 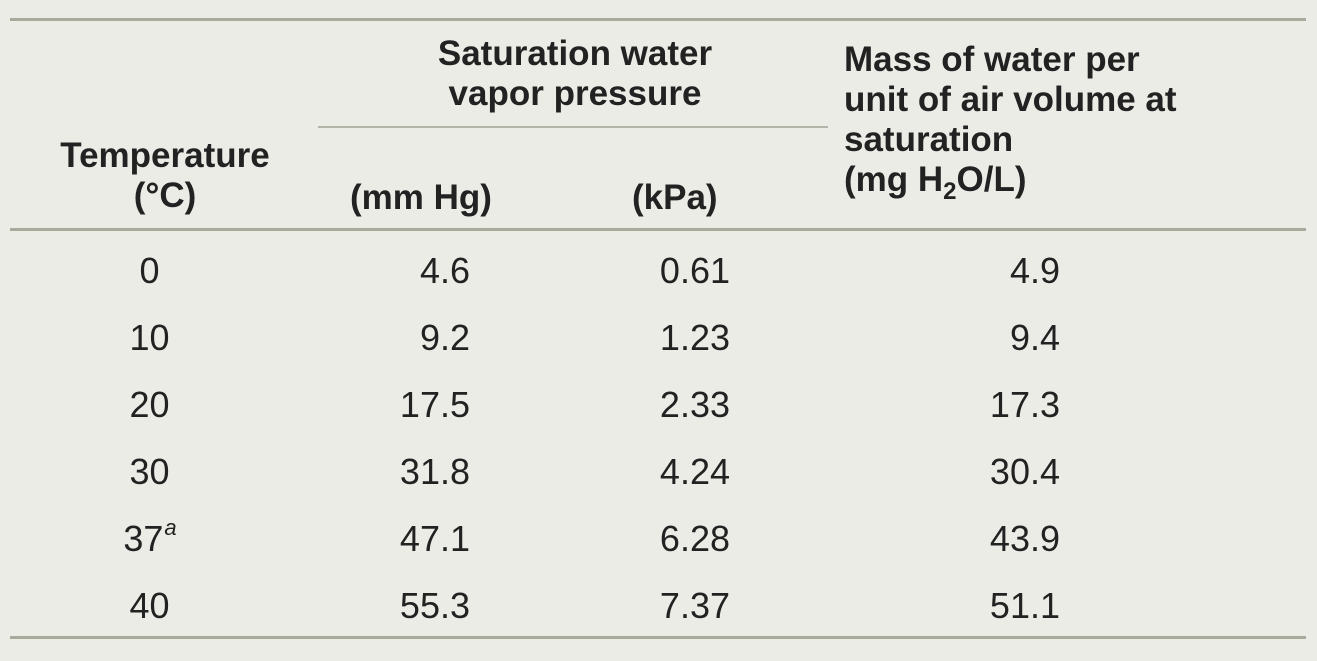 I want to click on temperature-cell: 40, so click(x=150, y=606).